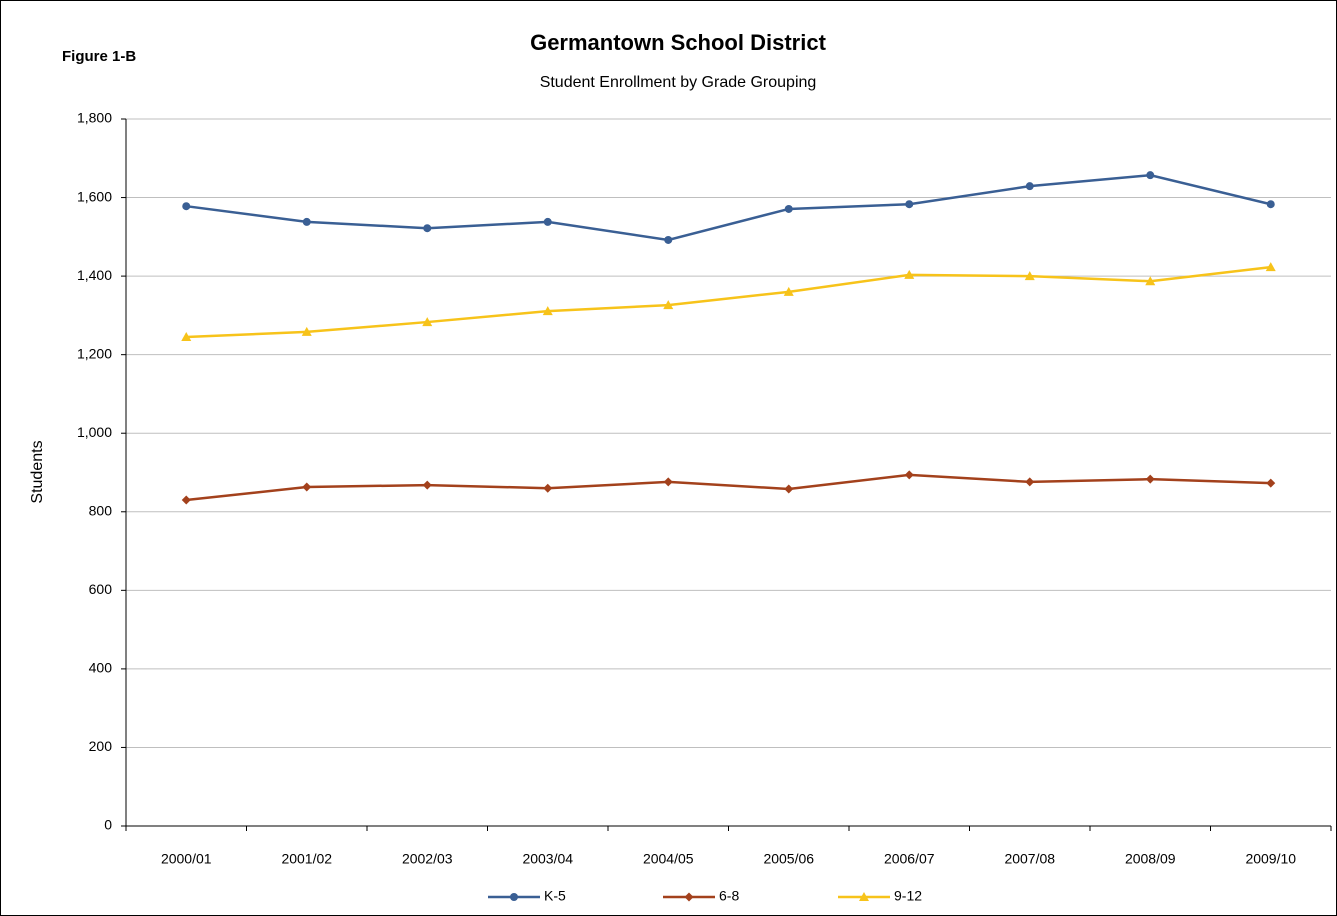 The image size is (1337, 916). Describe the element at coordinates (555, 896) in the screenshot. I see `legend-label: K-5` at that location.